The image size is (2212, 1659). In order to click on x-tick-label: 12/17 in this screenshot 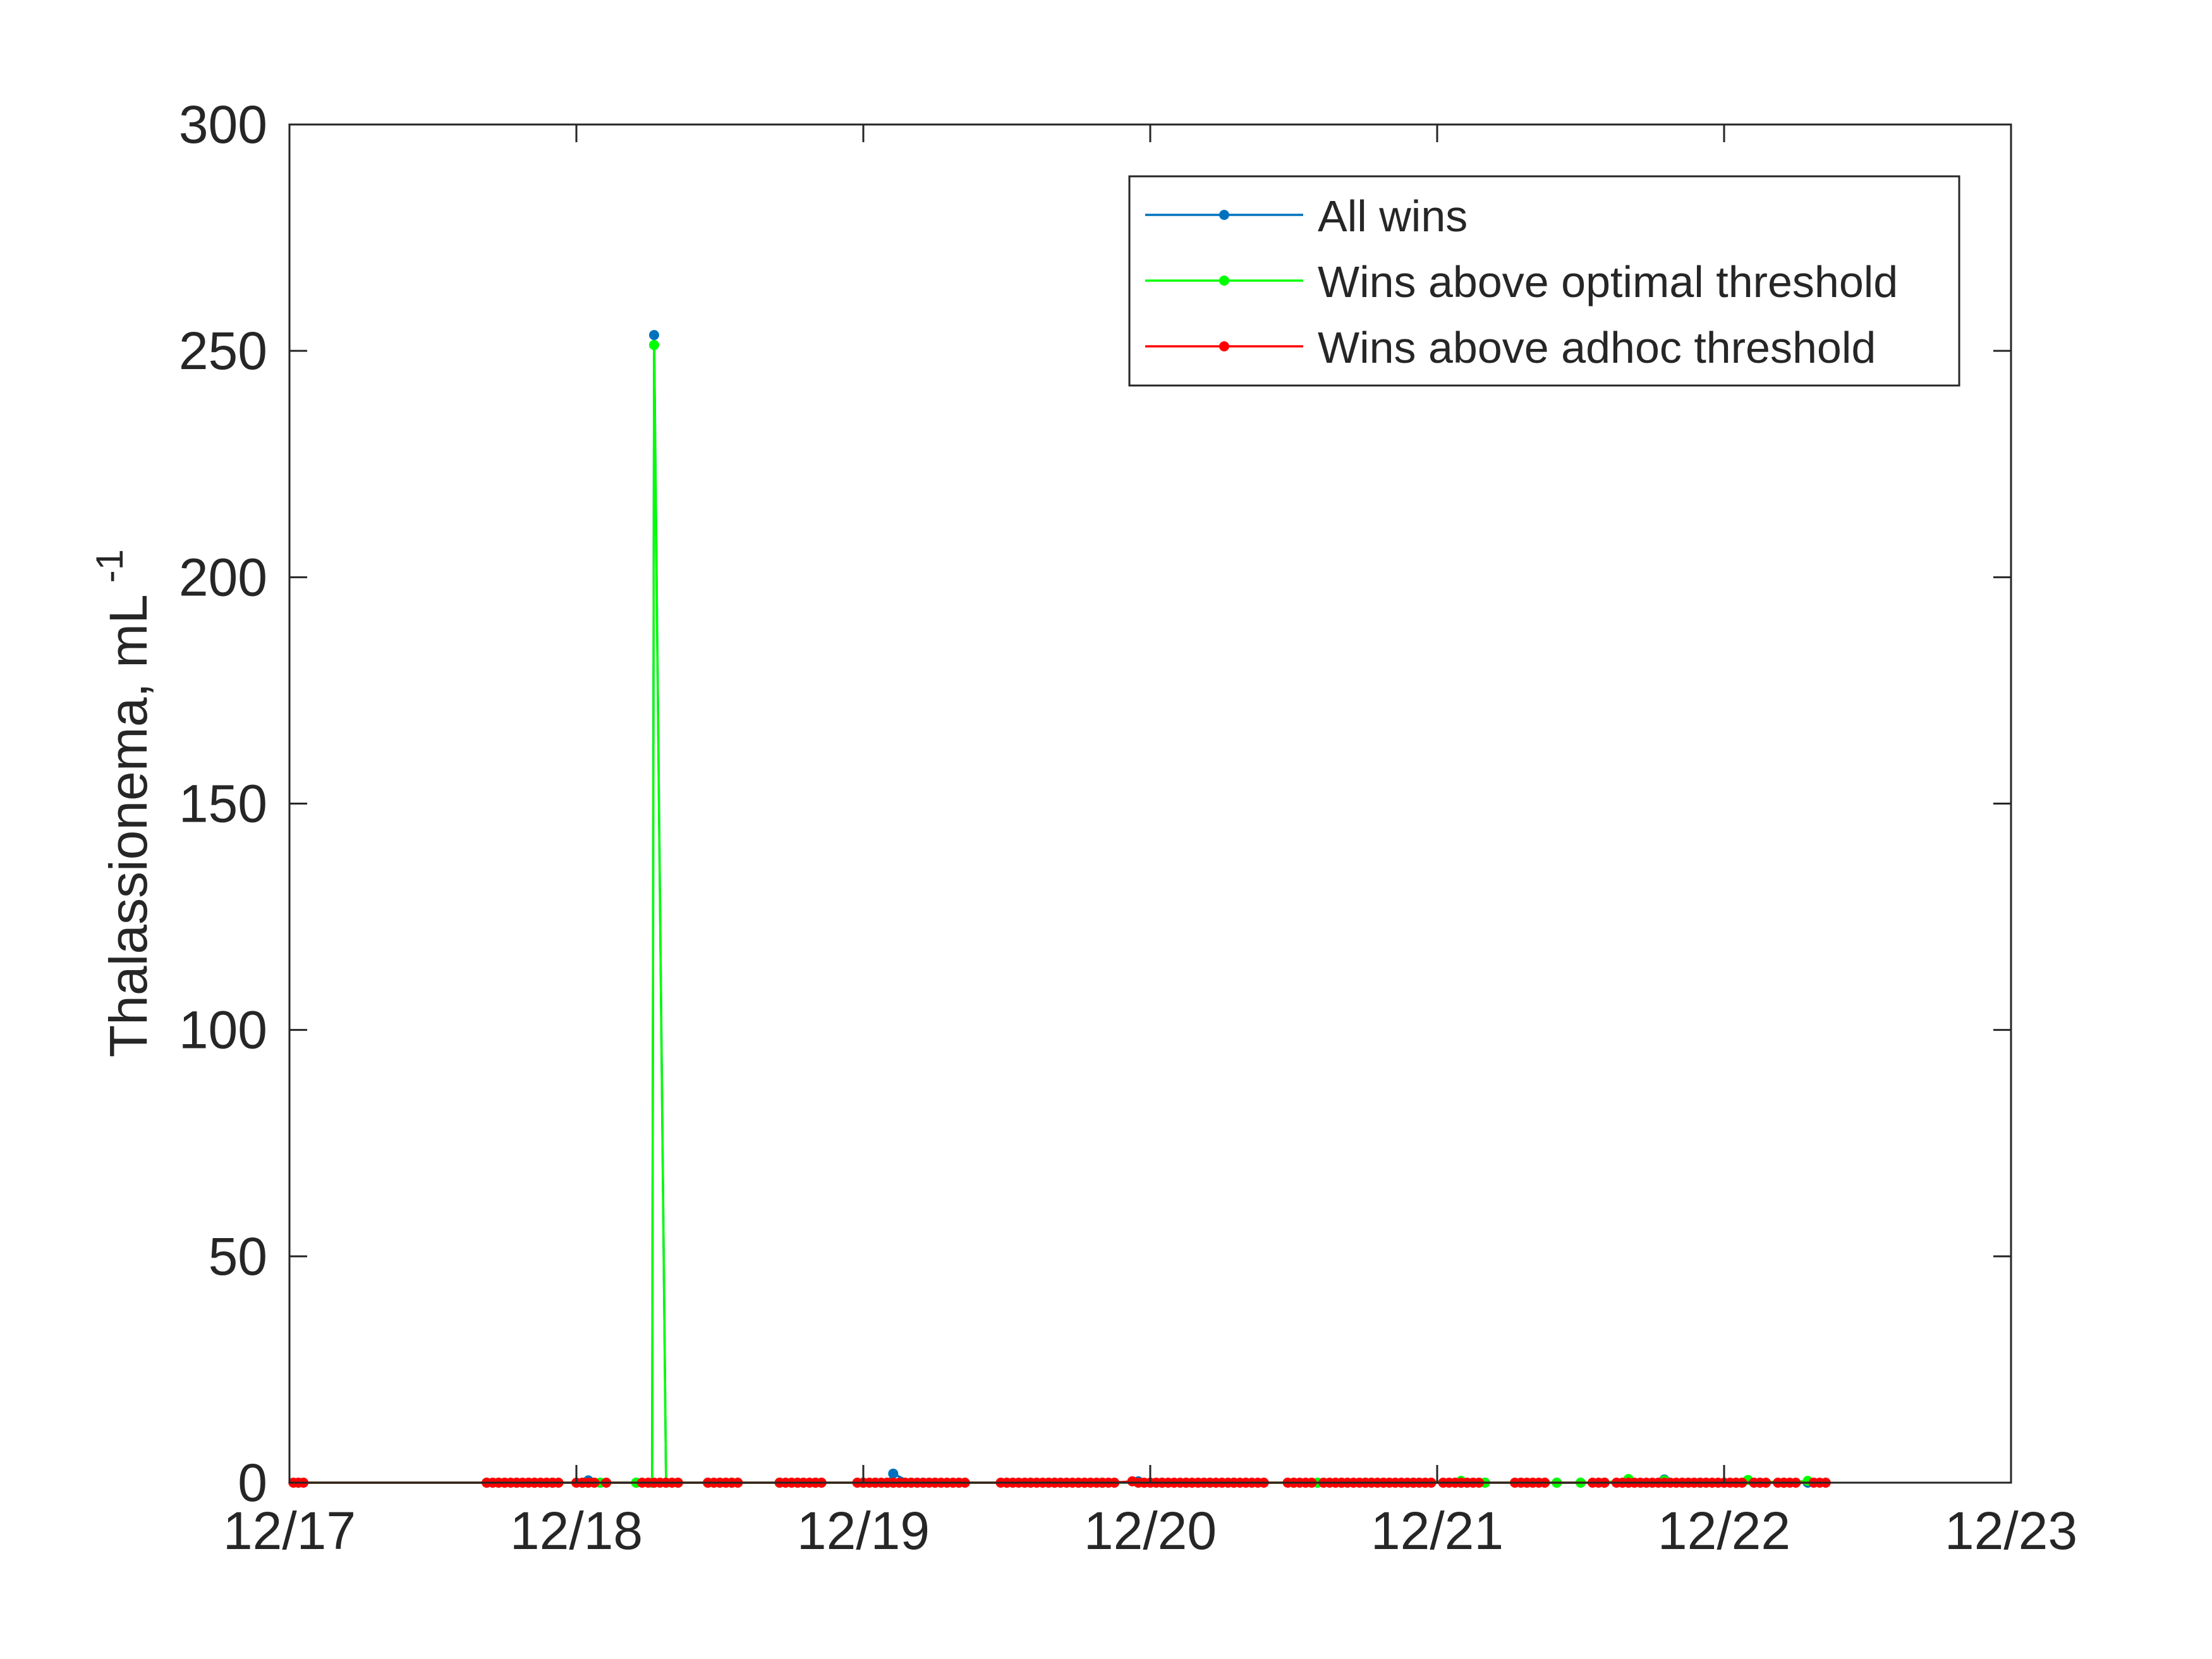, I will do `click(289, 1530)`.